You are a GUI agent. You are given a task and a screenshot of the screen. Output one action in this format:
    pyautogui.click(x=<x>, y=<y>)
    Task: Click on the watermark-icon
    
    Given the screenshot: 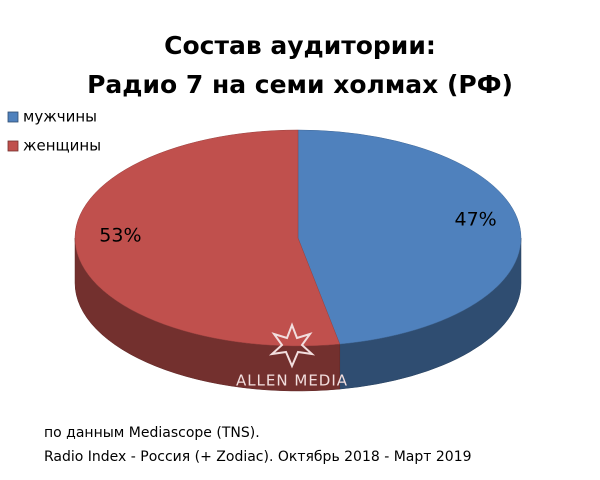 What is the action you would take?
    pyautogui.click(x=292, y=345)
    